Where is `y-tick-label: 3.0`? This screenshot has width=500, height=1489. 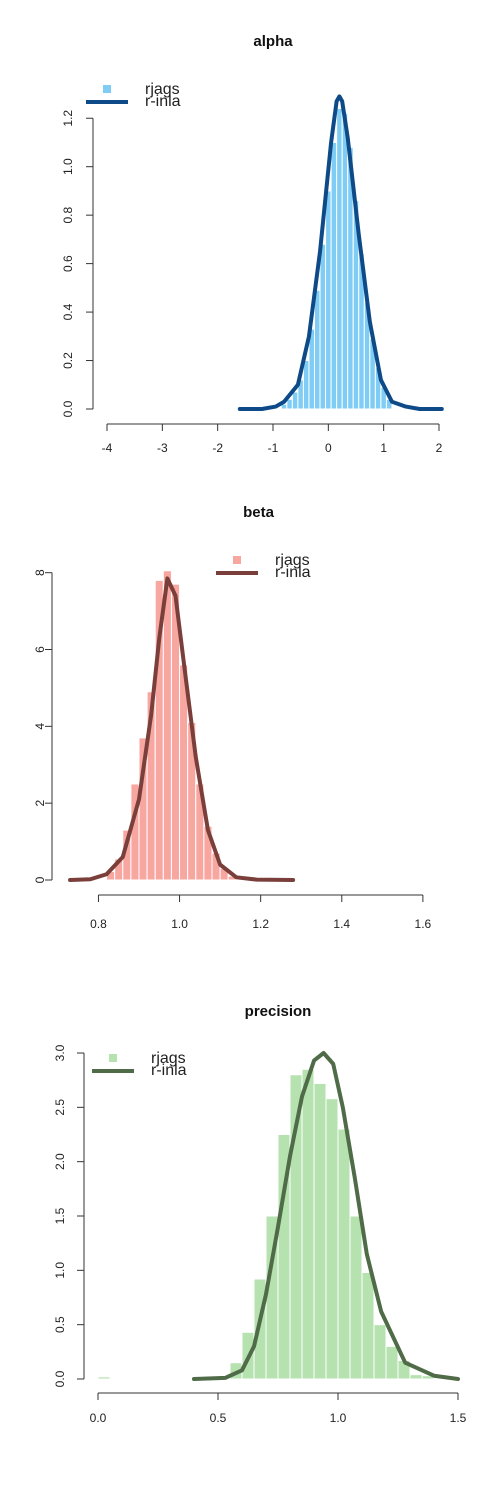
y-tick-label: 3.0 is located at coordinates (60, 1052).